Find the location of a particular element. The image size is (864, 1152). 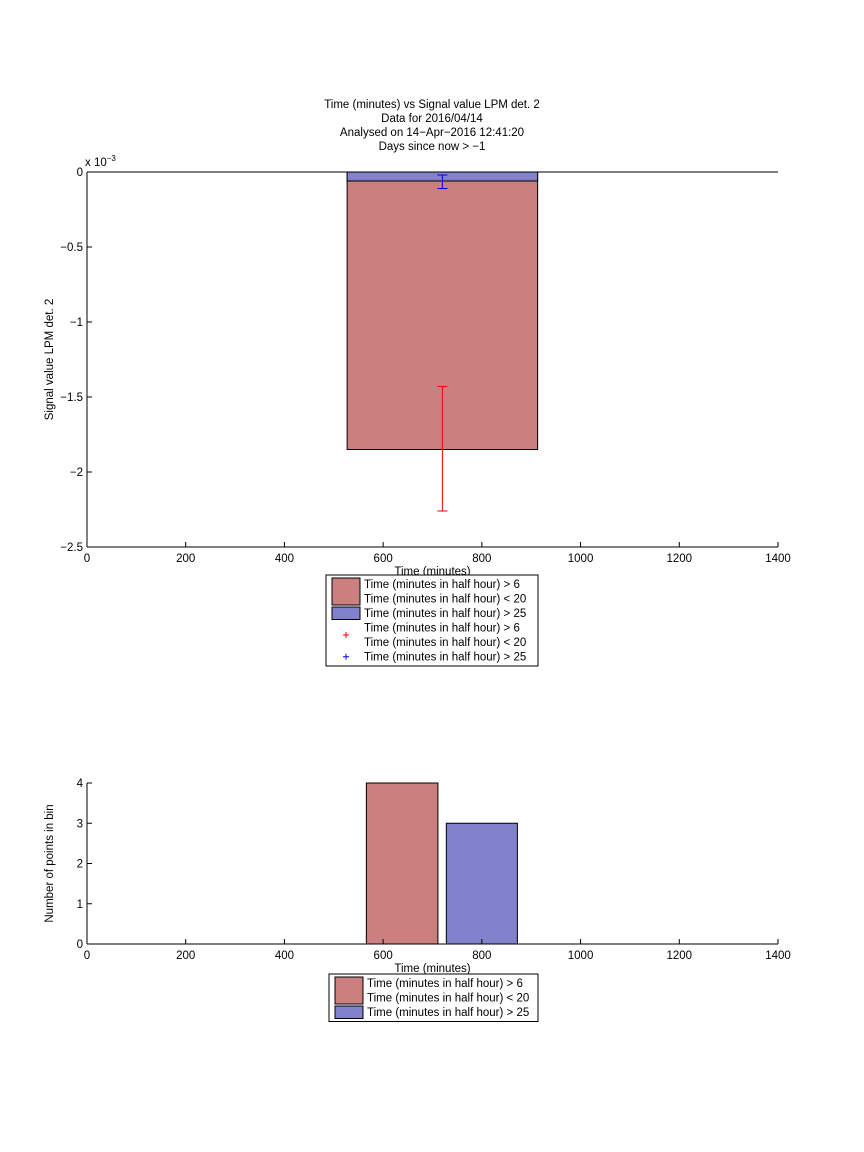

legend2-box is located at coordinates (433, 997).